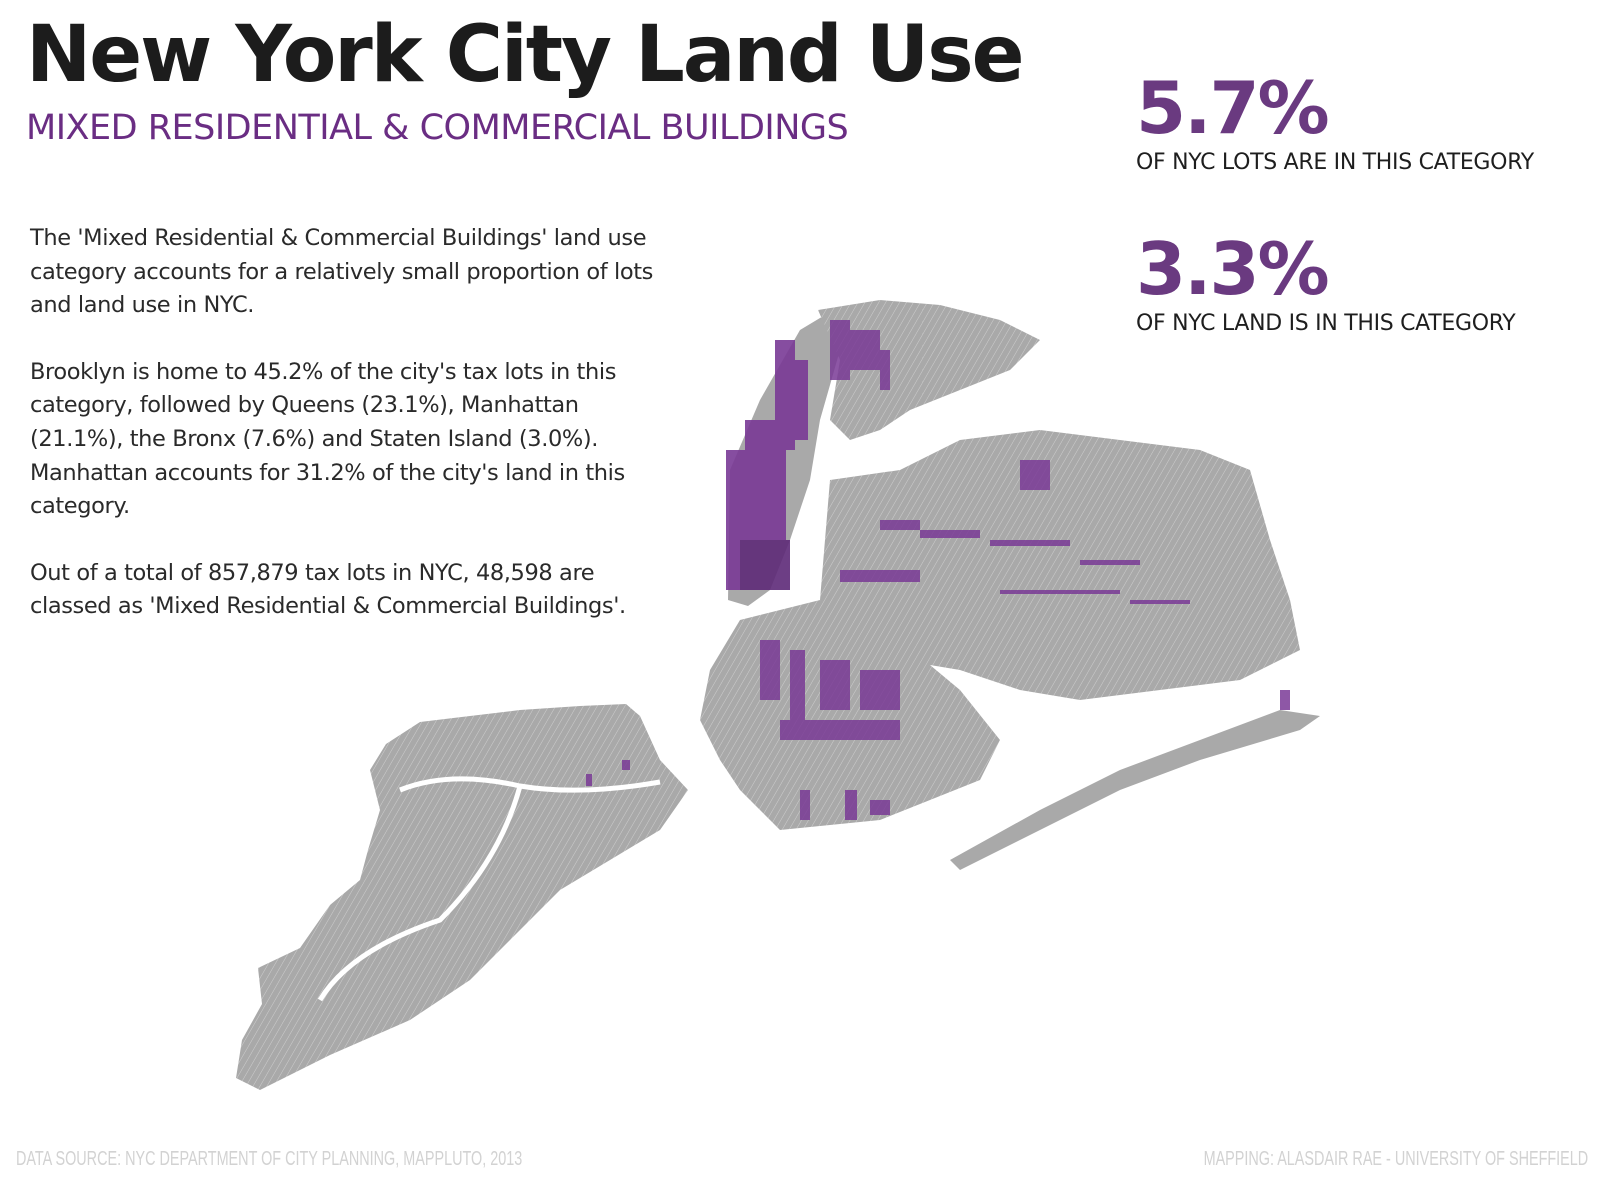 This screenshot has width=1600, height=1183. What do you see at coordinates (525, 55) in the screenshot?
I see `page-title: New York City Land Use` at bounding box center [525, 55].